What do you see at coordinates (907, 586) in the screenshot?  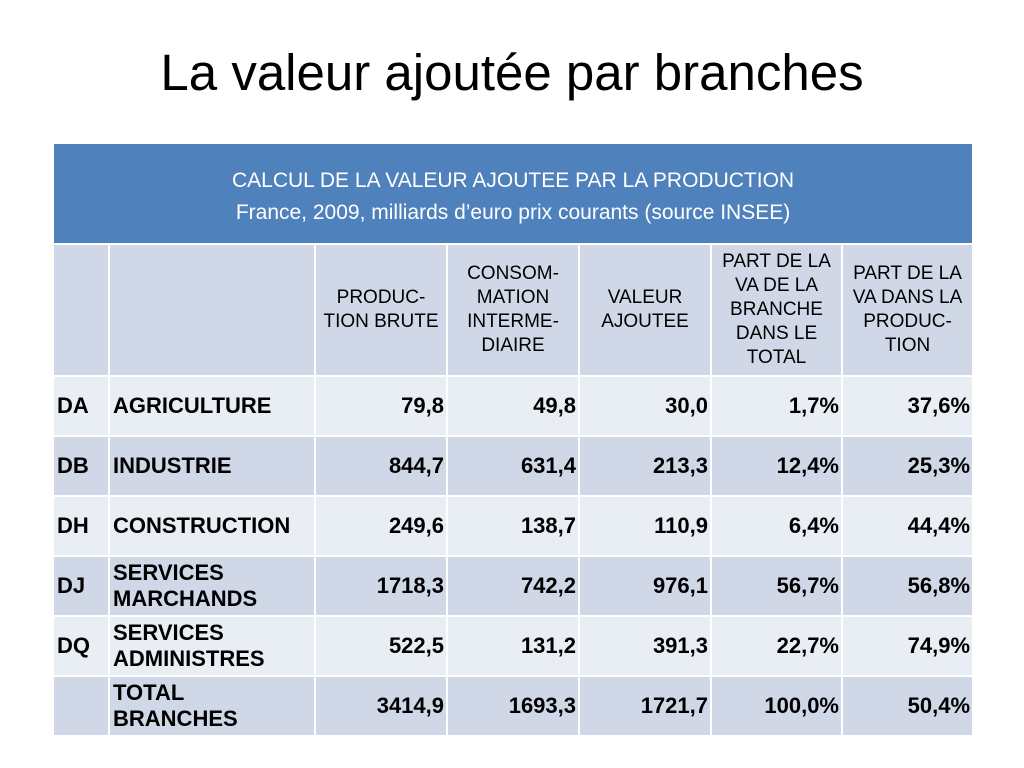 I see `share-production-value: 56,8%` at bounding box center [907, 586].